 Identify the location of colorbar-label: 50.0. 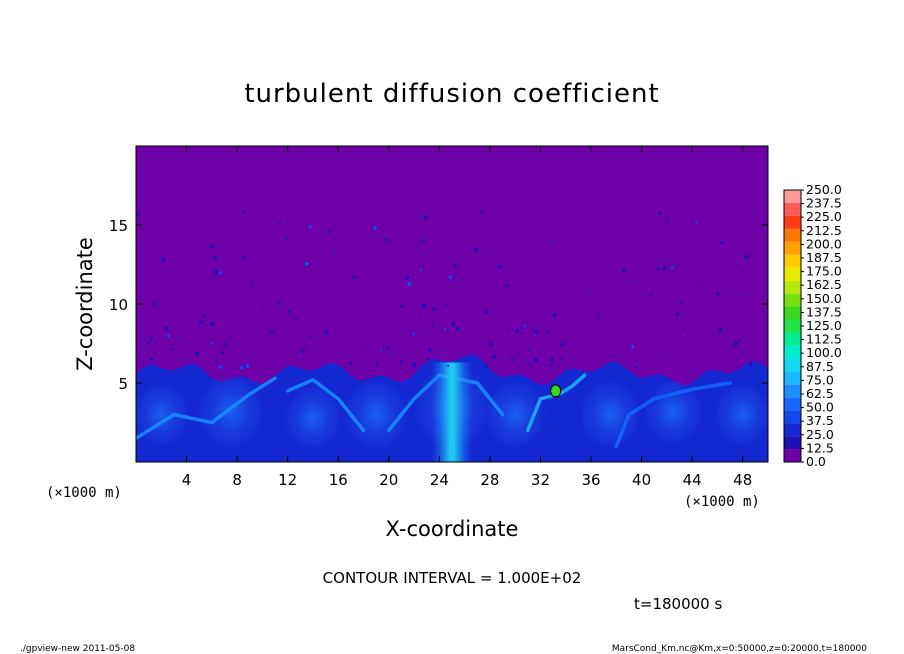
(820, 407).